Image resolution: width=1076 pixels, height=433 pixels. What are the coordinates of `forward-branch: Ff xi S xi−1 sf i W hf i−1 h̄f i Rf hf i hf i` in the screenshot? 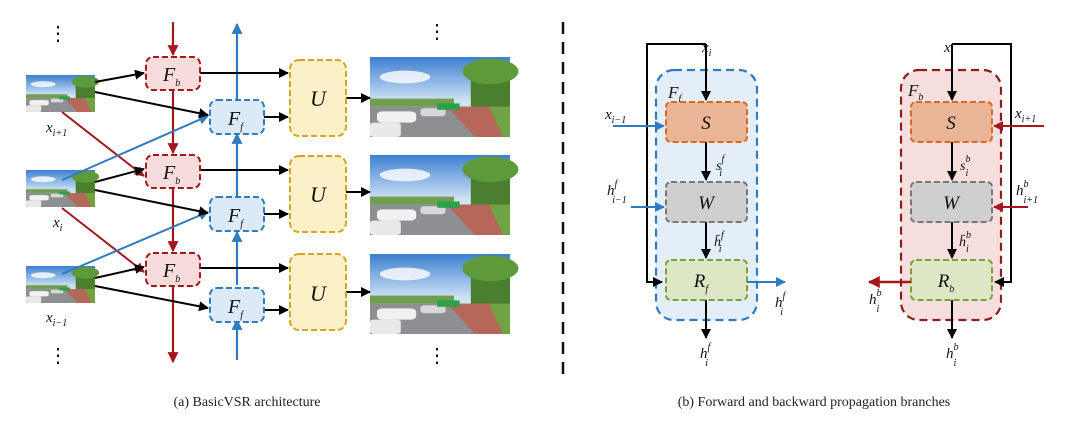 It's located at (695, 204).